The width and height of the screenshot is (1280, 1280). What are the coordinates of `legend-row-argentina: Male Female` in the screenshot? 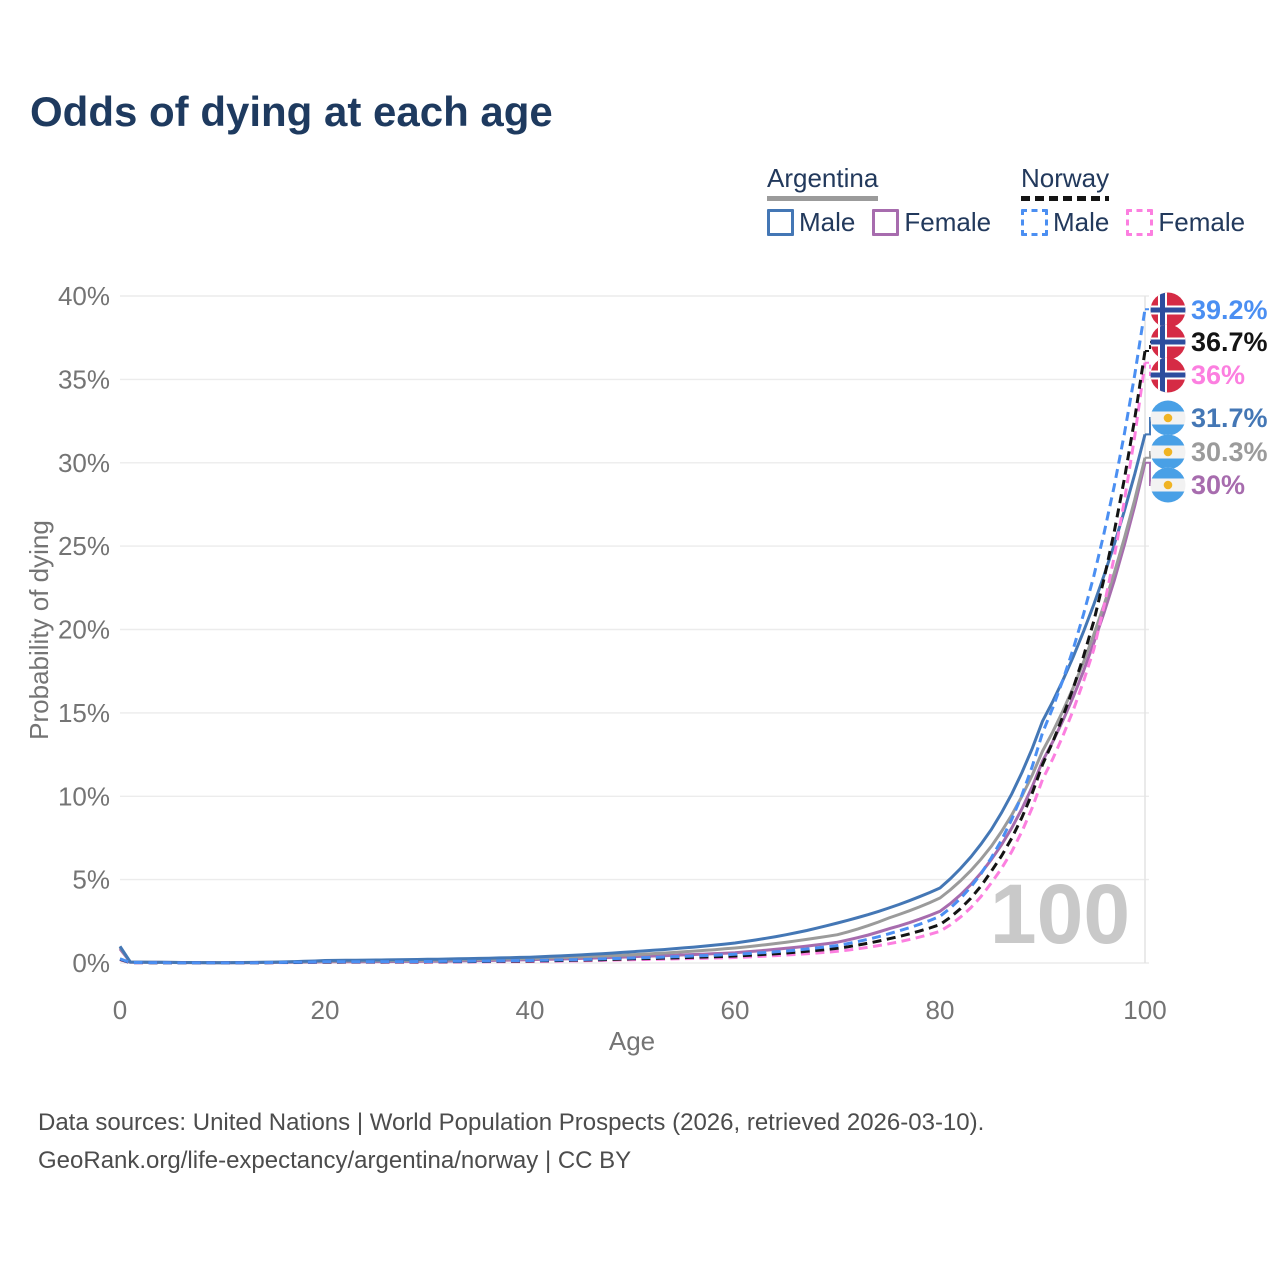 It's located at (887, 222).